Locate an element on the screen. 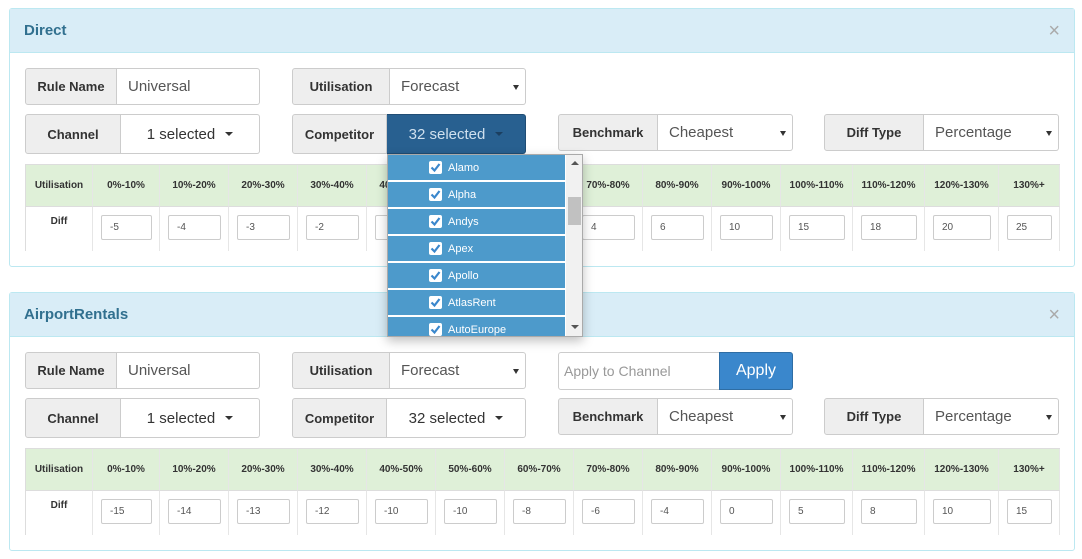  diff-input: 8 is located at coordinates (889, 511).